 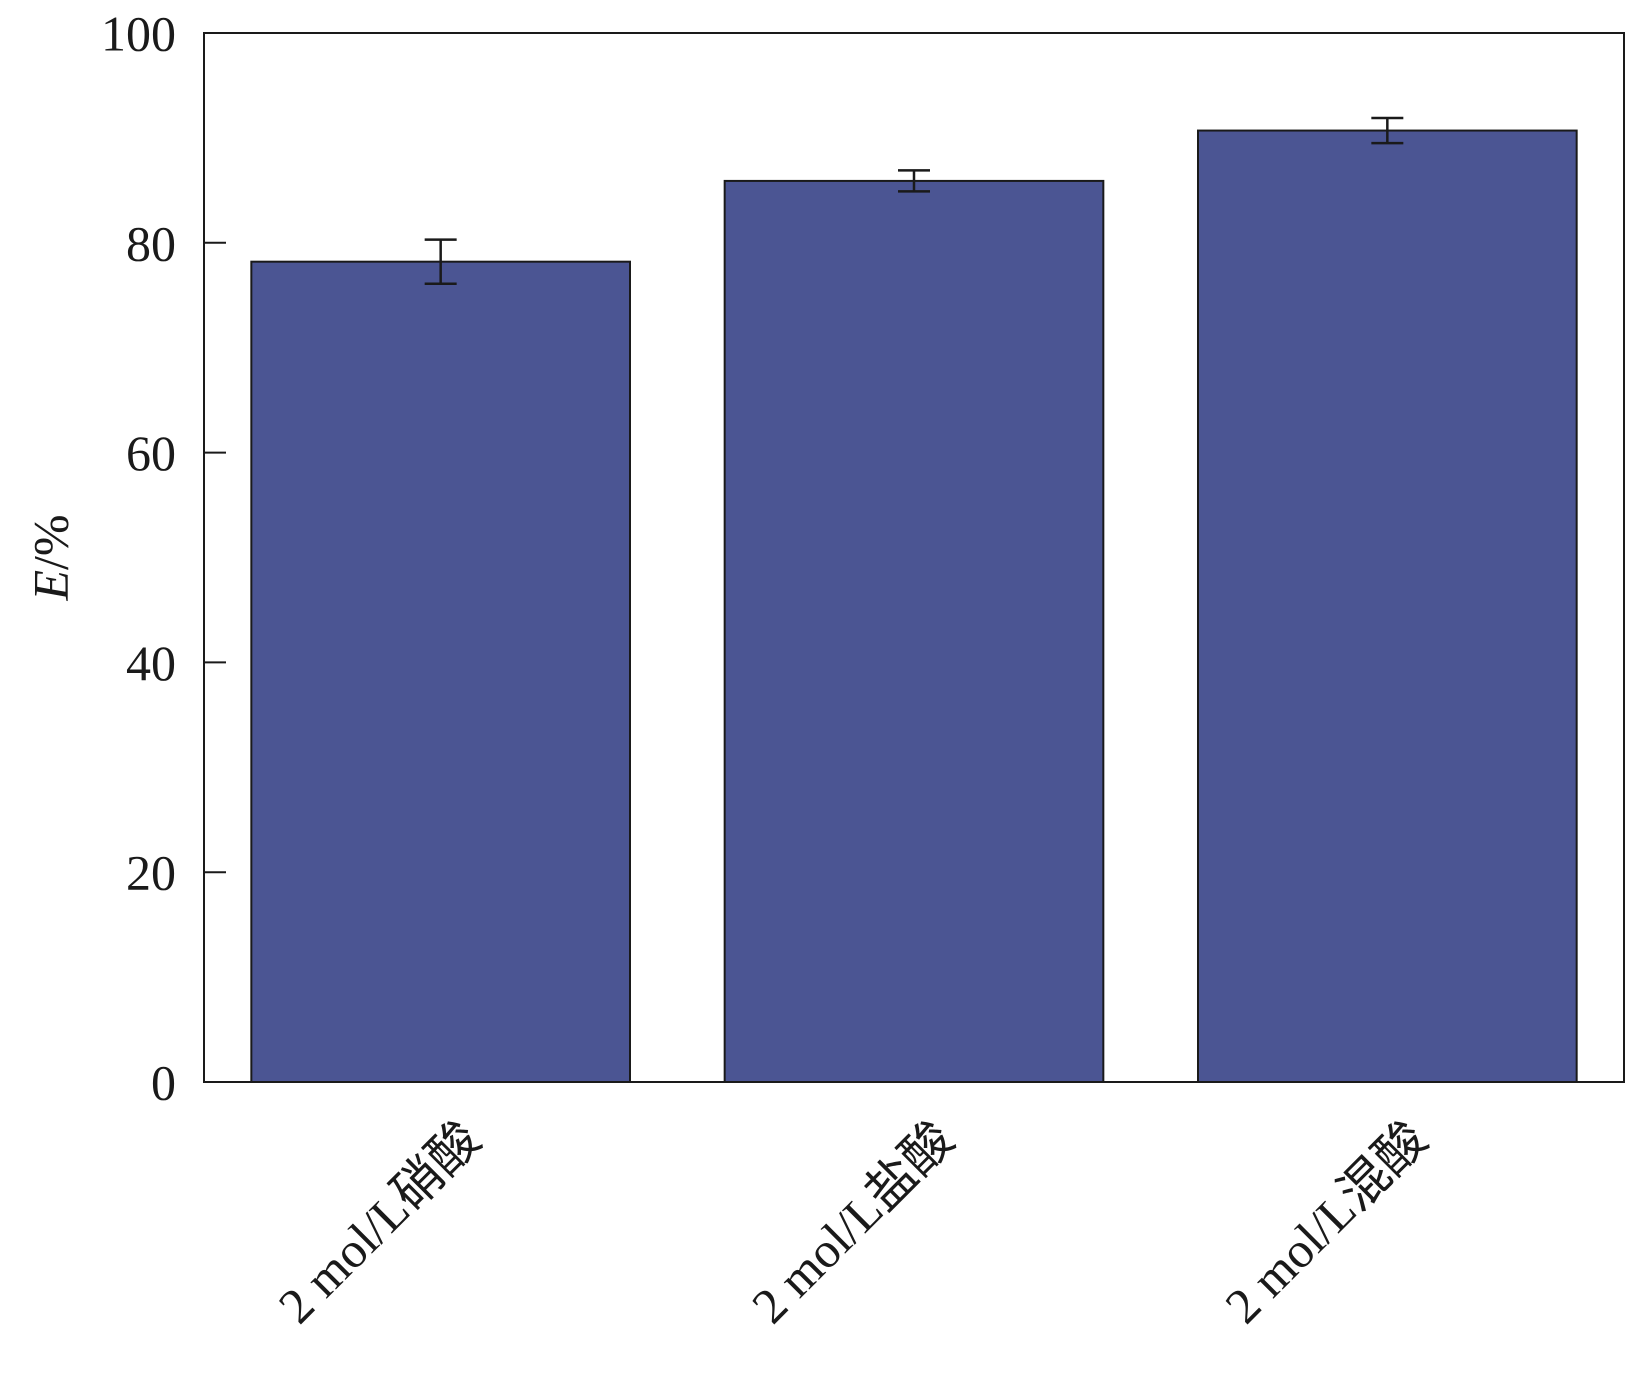 What do you see at coordinates (151, 243) in the screenshot?
I see `y-tick-label-4: 80` at bounding box center [151, 243].